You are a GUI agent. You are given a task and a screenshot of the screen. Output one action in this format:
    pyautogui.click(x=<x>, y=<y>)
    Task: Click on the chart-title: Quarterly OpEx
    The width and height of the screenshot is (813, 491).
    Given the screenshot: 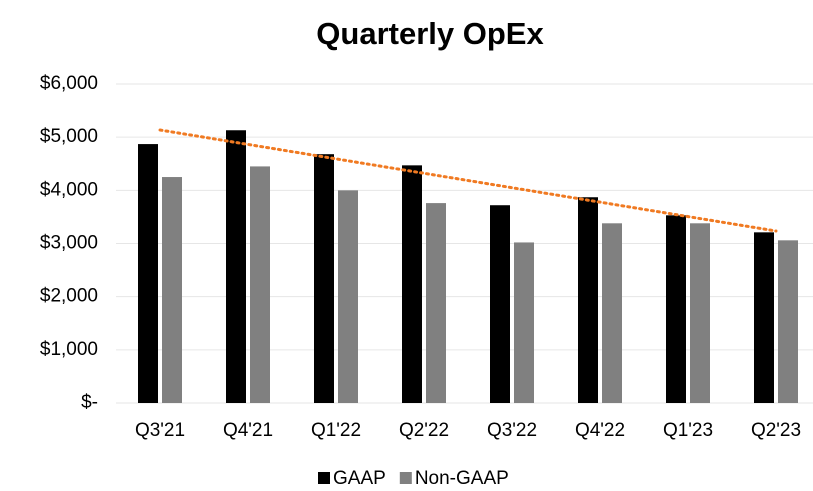 What is the action you would take?
    pyautogui.click(x=430, y=33)
    